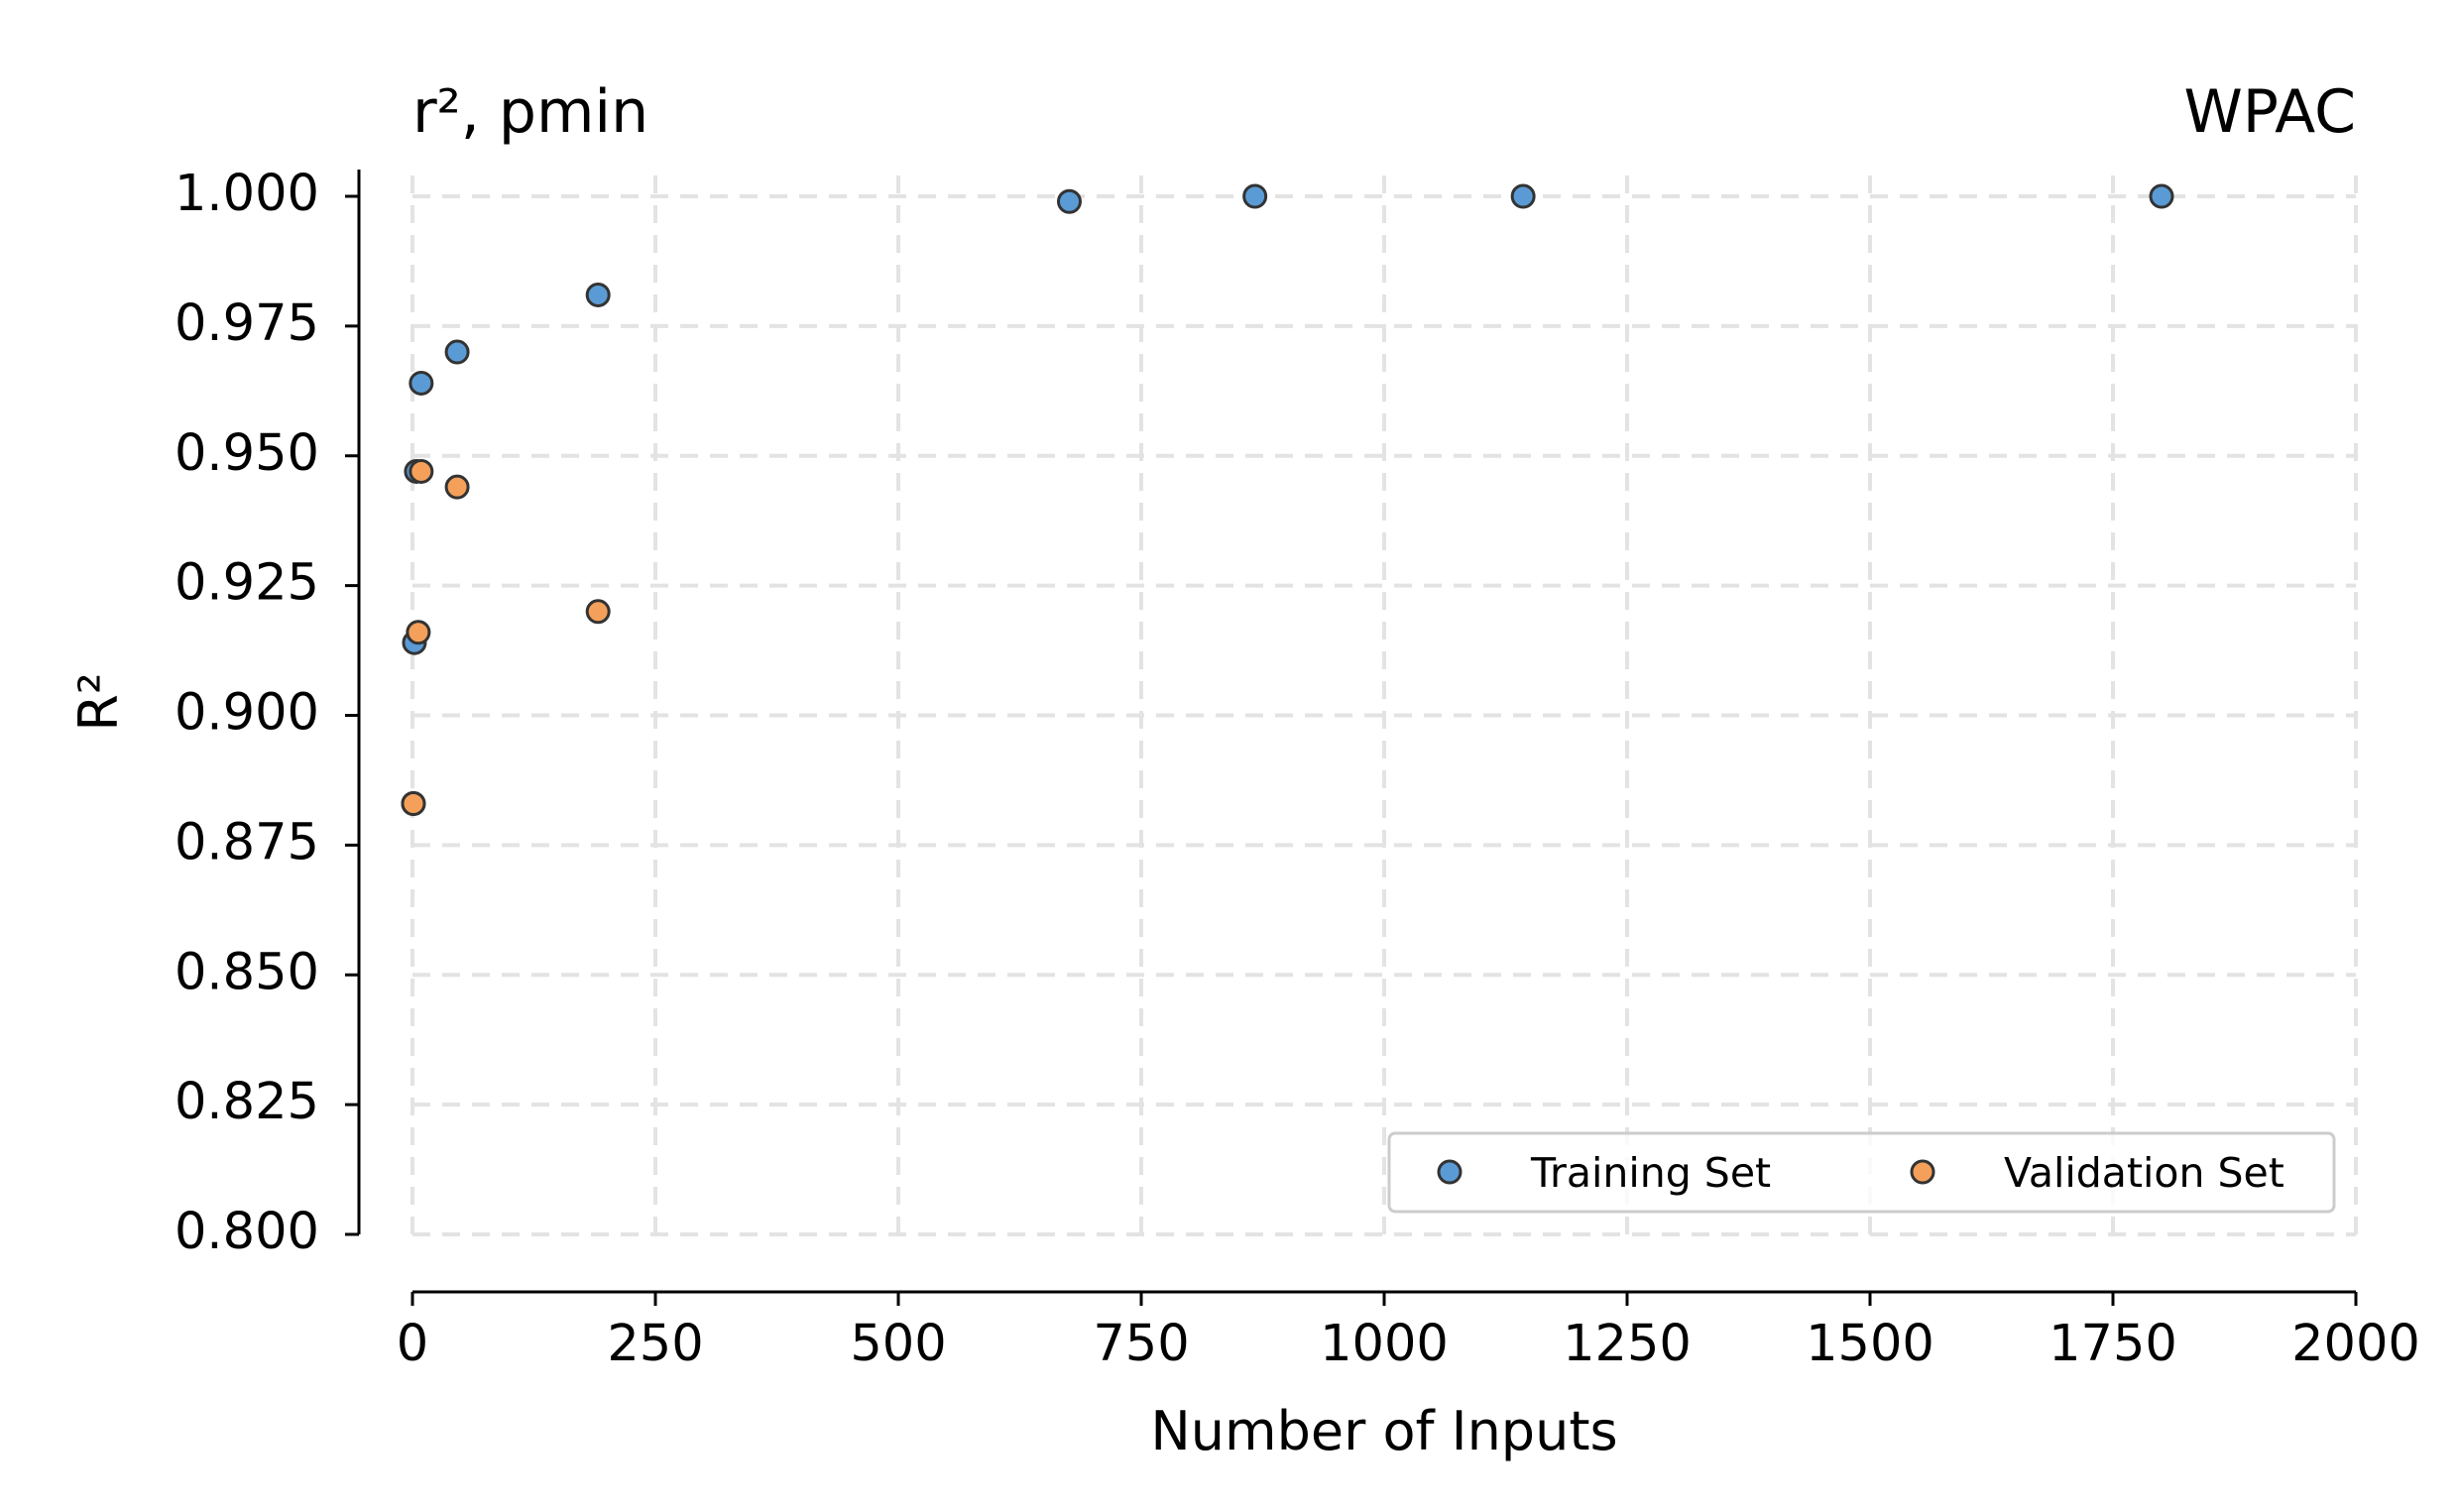  What do you see at coordinates (1383, 1431) in the screenshot?
I see `x-axis-label: Number of Inputs` at bounding box center [1383, 1431].